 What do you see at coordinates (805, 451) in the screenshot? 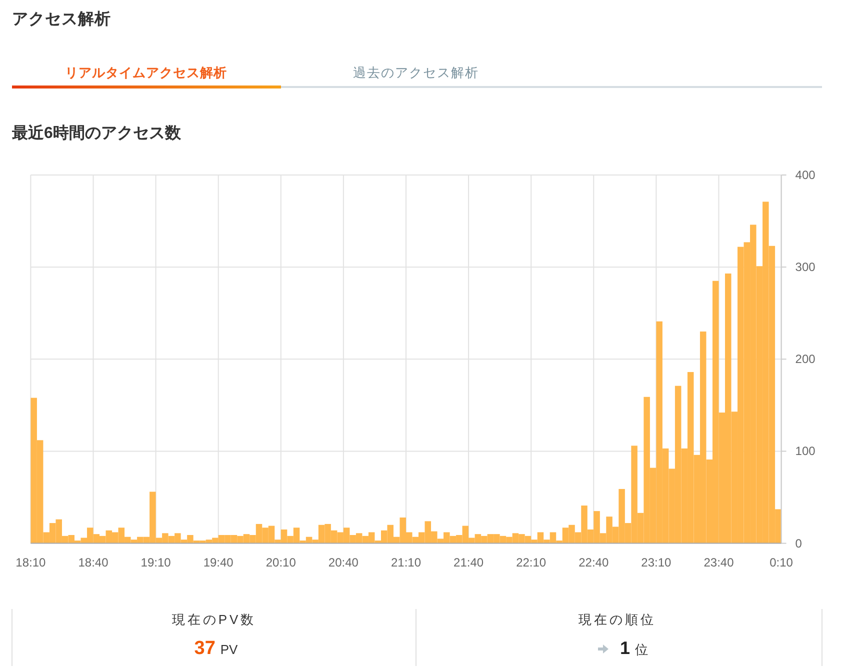
I see `y-tick-label: 100` at bounding box center [805, 451].